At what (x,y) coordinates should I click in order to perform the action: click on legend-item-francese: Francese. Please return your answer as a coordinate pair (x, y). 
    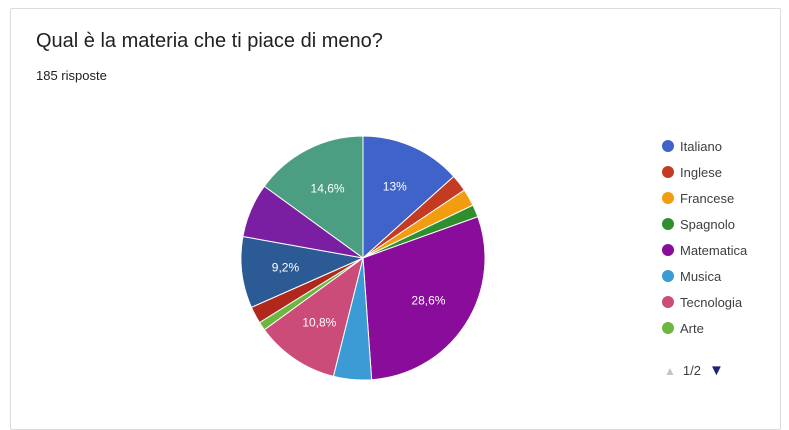
    Looking at the image, I should click on (704, 198).